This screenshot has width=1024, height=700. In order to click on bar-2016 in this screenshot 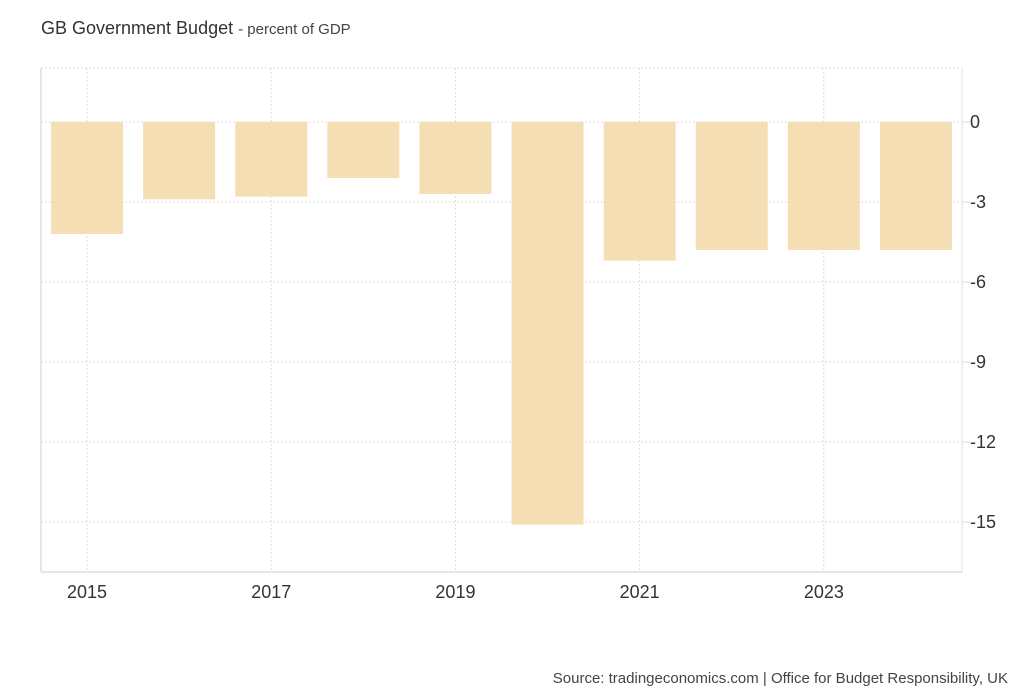, I will do `click(179, 161)`.